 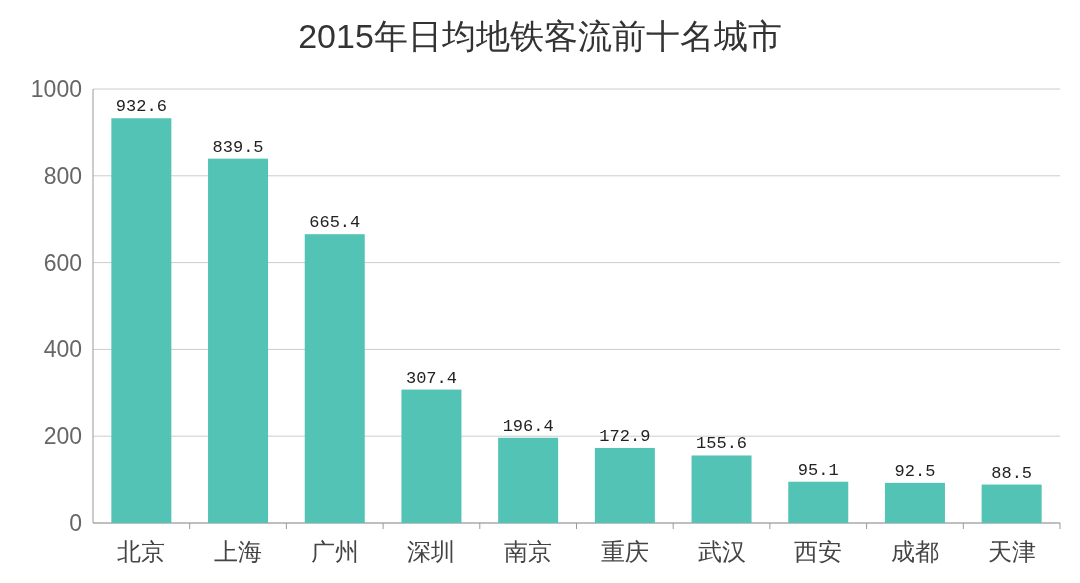 What do you see at coordinates (818, 551) in the screenshot?
I see `x-tick-label: 西安` at bounding box center [818, 551].